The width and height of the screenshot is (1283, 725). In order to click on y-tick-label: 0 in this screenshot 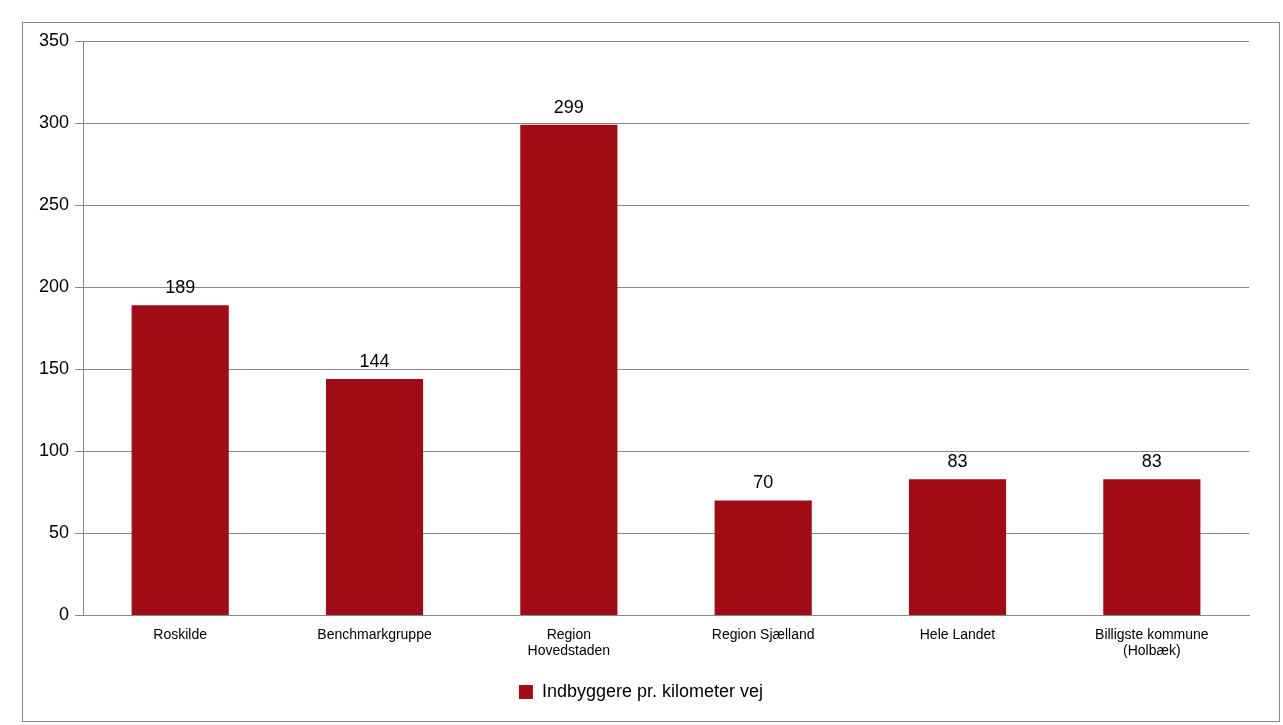, I will do `click(64, 614)`.